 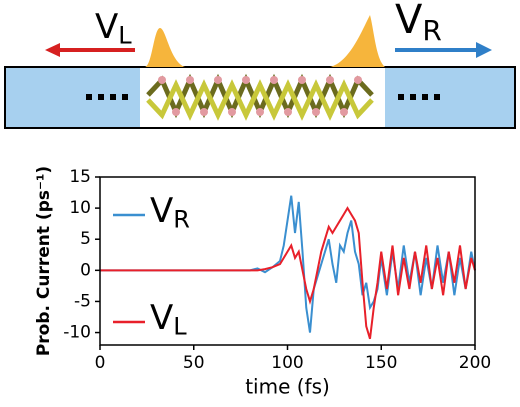 What do you see at coordinates (381, 363) in the screenshot?
I see `x-tick-label: 150` at bounding box center [381, 363].